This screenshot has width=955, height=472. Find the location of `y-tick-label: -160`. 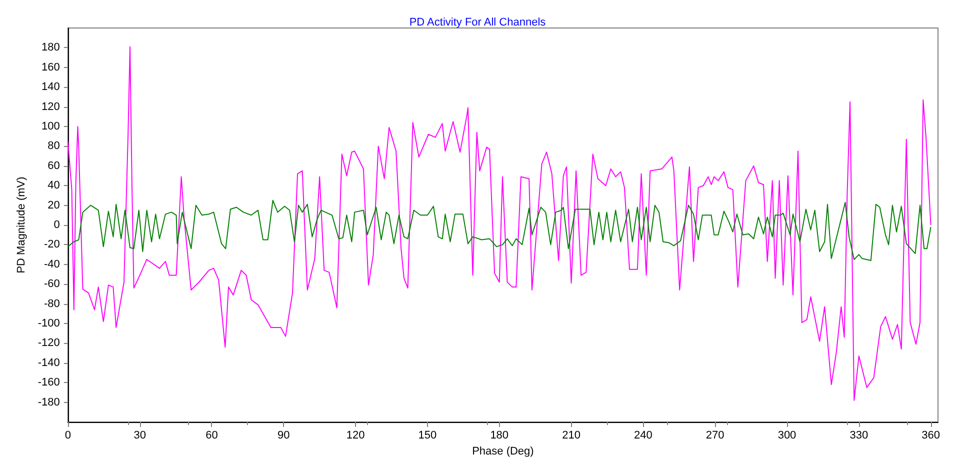

y-tick-label: -160 is located at coordinates (49, 382).